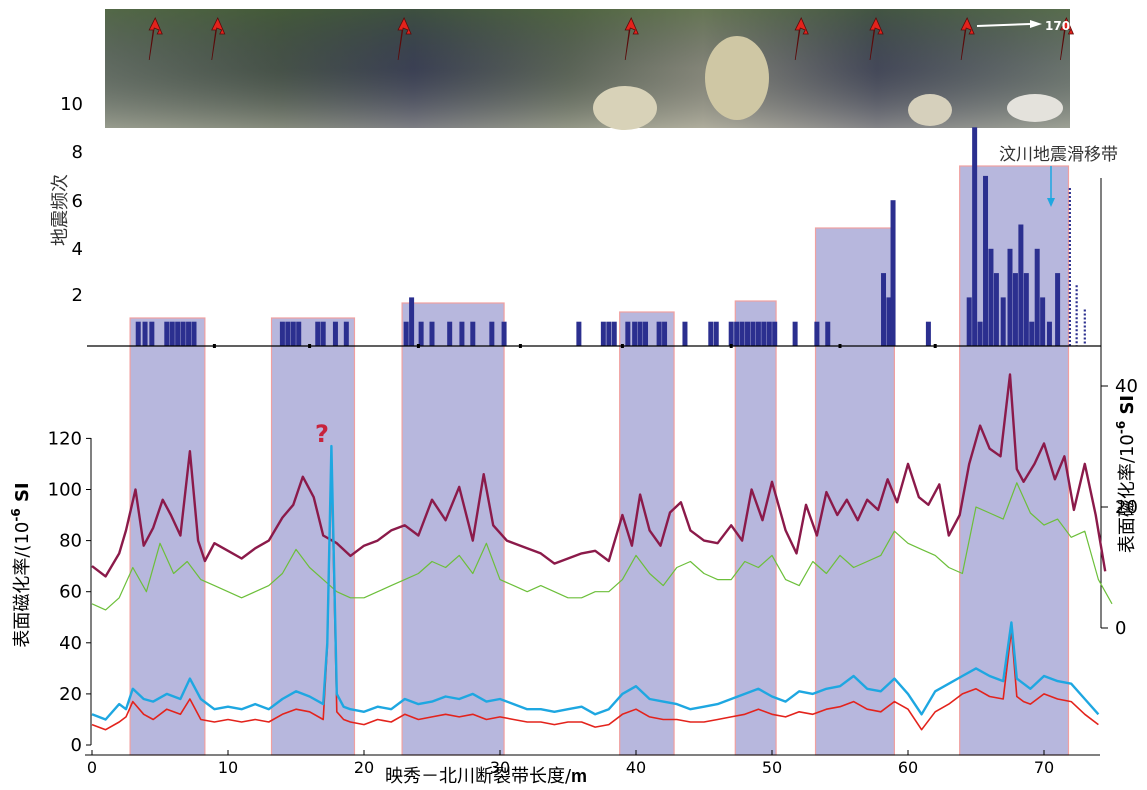  I want to click on right-axis-label: 表面磁化率/10-6 SI, so click(1126, 474).